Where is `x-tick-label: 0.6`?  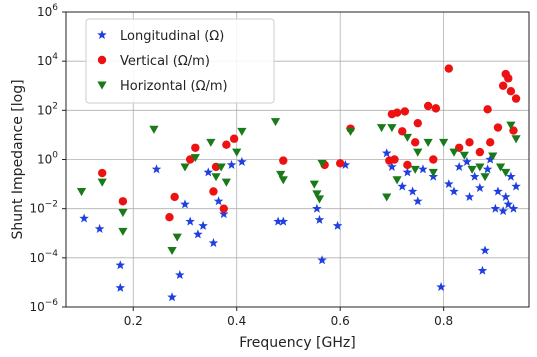 x-tick-label: 0.6 is located at coordinates (340, 321).